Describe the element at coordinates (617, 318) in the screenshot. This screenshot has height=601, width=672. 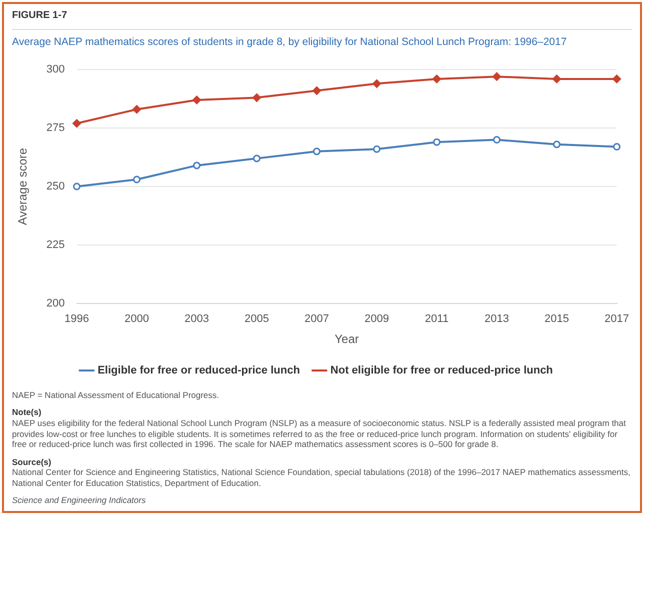
I see `x-tick-label: 2017` at that location.